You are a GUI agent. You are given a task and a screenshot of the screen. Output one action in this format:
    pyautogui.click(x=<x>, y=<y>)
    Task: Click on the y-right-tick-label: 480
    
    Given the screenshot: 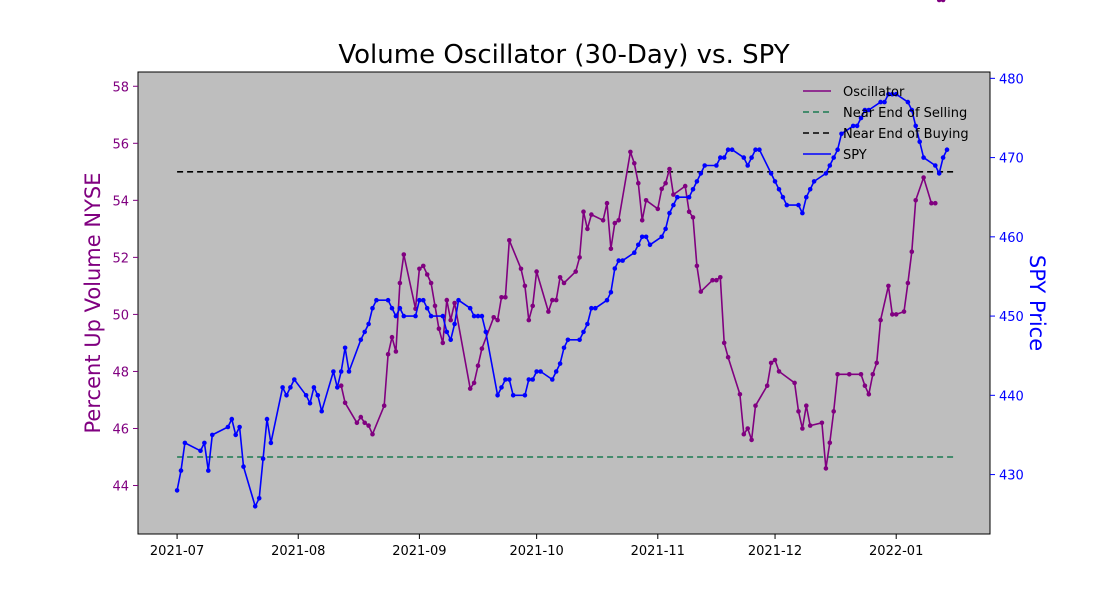 What is the action you would take?
    pyautogui.click(x=1011, y=79)
    